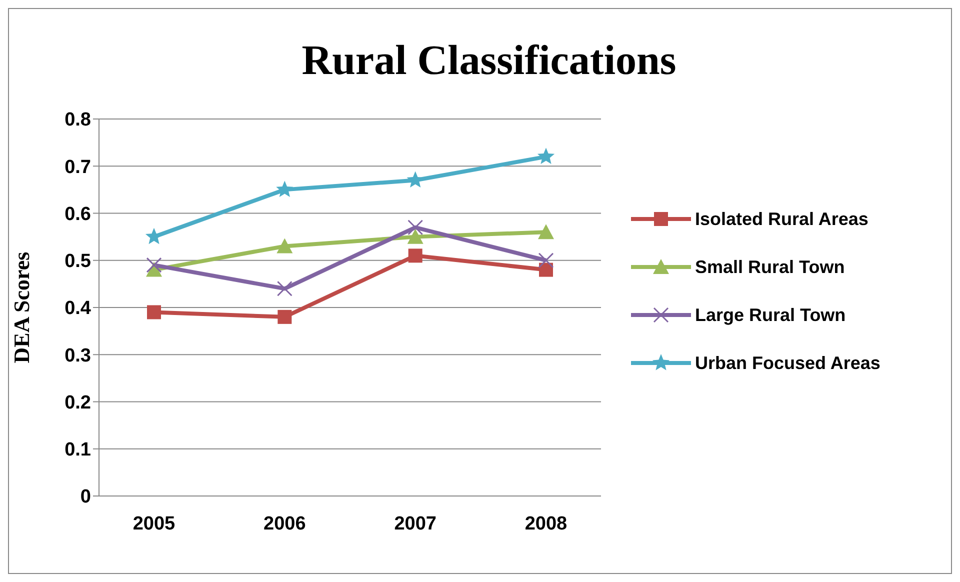 Image resolution: width=960 pixels, height=582 pixels. Describe the element at coordinates (787, 363) in the screenshot. I see `legend-label: Urban Focused Areas` at that location.